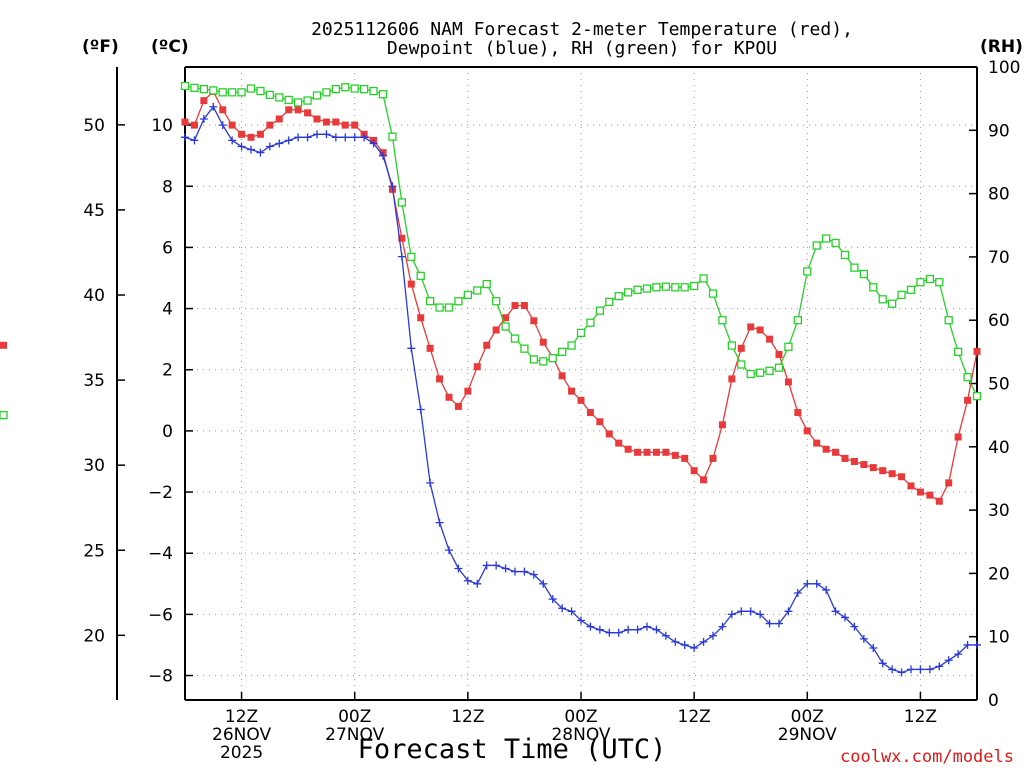  I want to click on time-tick-label: 26NOV, so click(241, 735).